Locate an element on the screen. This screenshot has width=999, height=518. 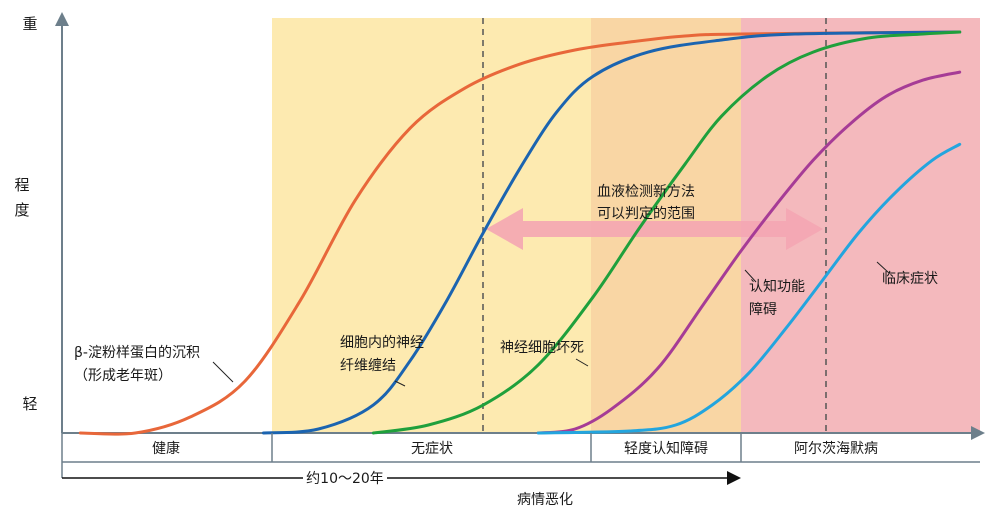
span-label: 约10～20年 is located at coordinates (345, 479).